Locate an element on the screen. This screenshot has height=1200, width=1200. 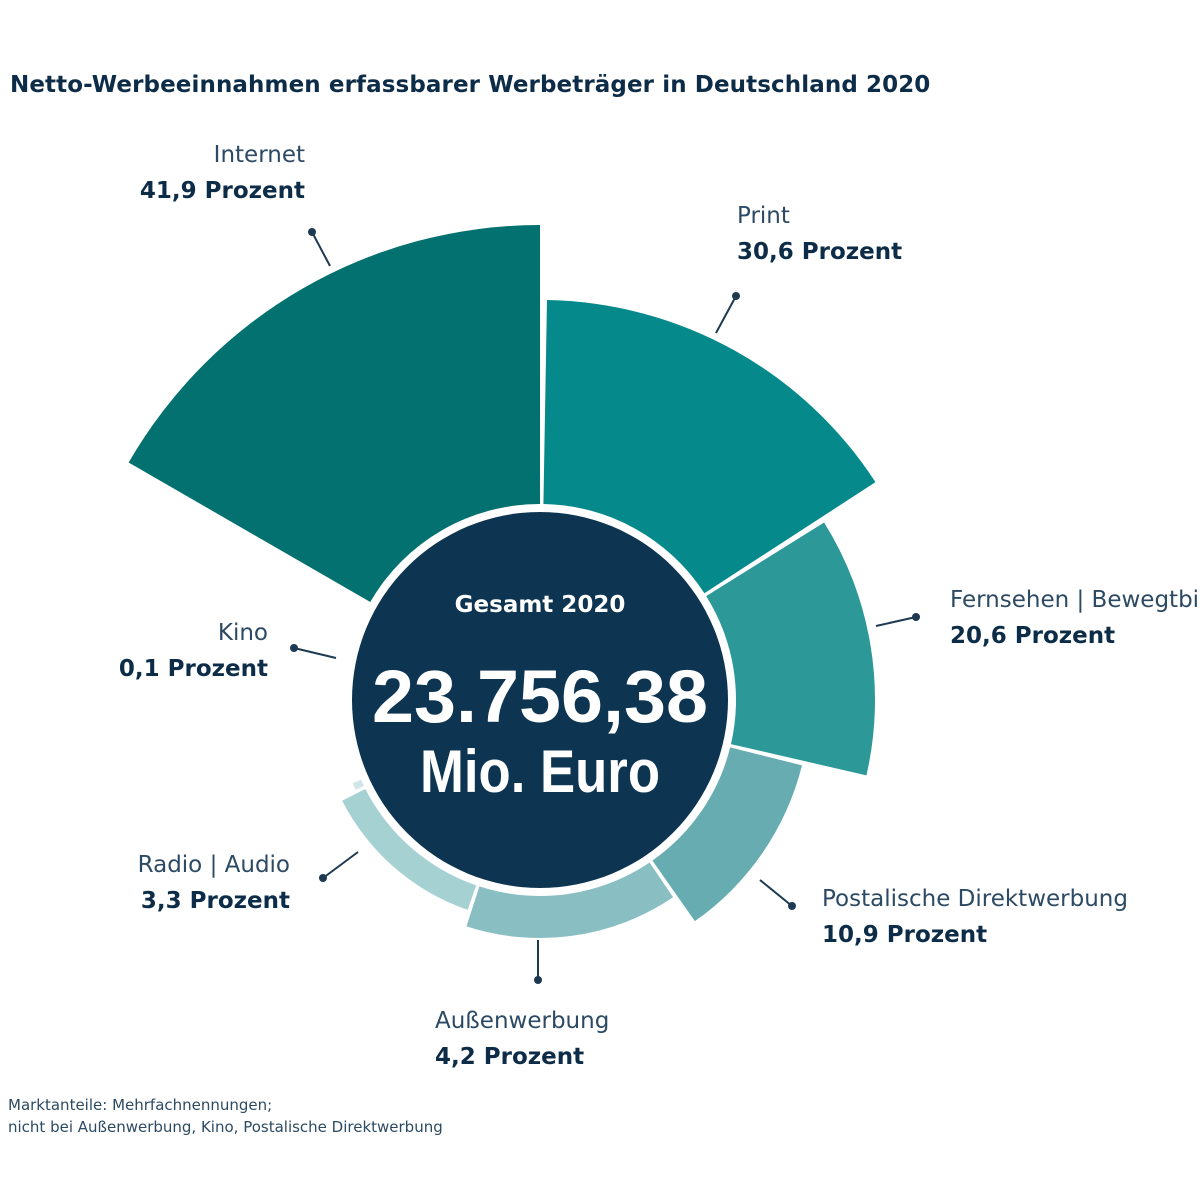
label-value-radio: 3,3 Prozent is located at coordinates (215, 901).